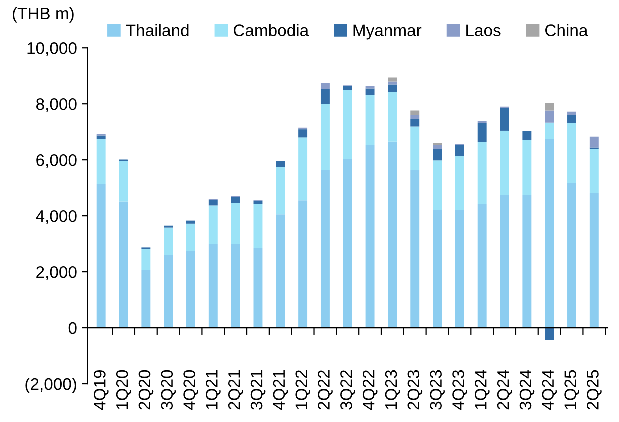 This screenshot has height=422, width=619. Describe the element at coordinates (213, 390) in the screenshot. I see `x-tick-label: 1Q21` at that location.